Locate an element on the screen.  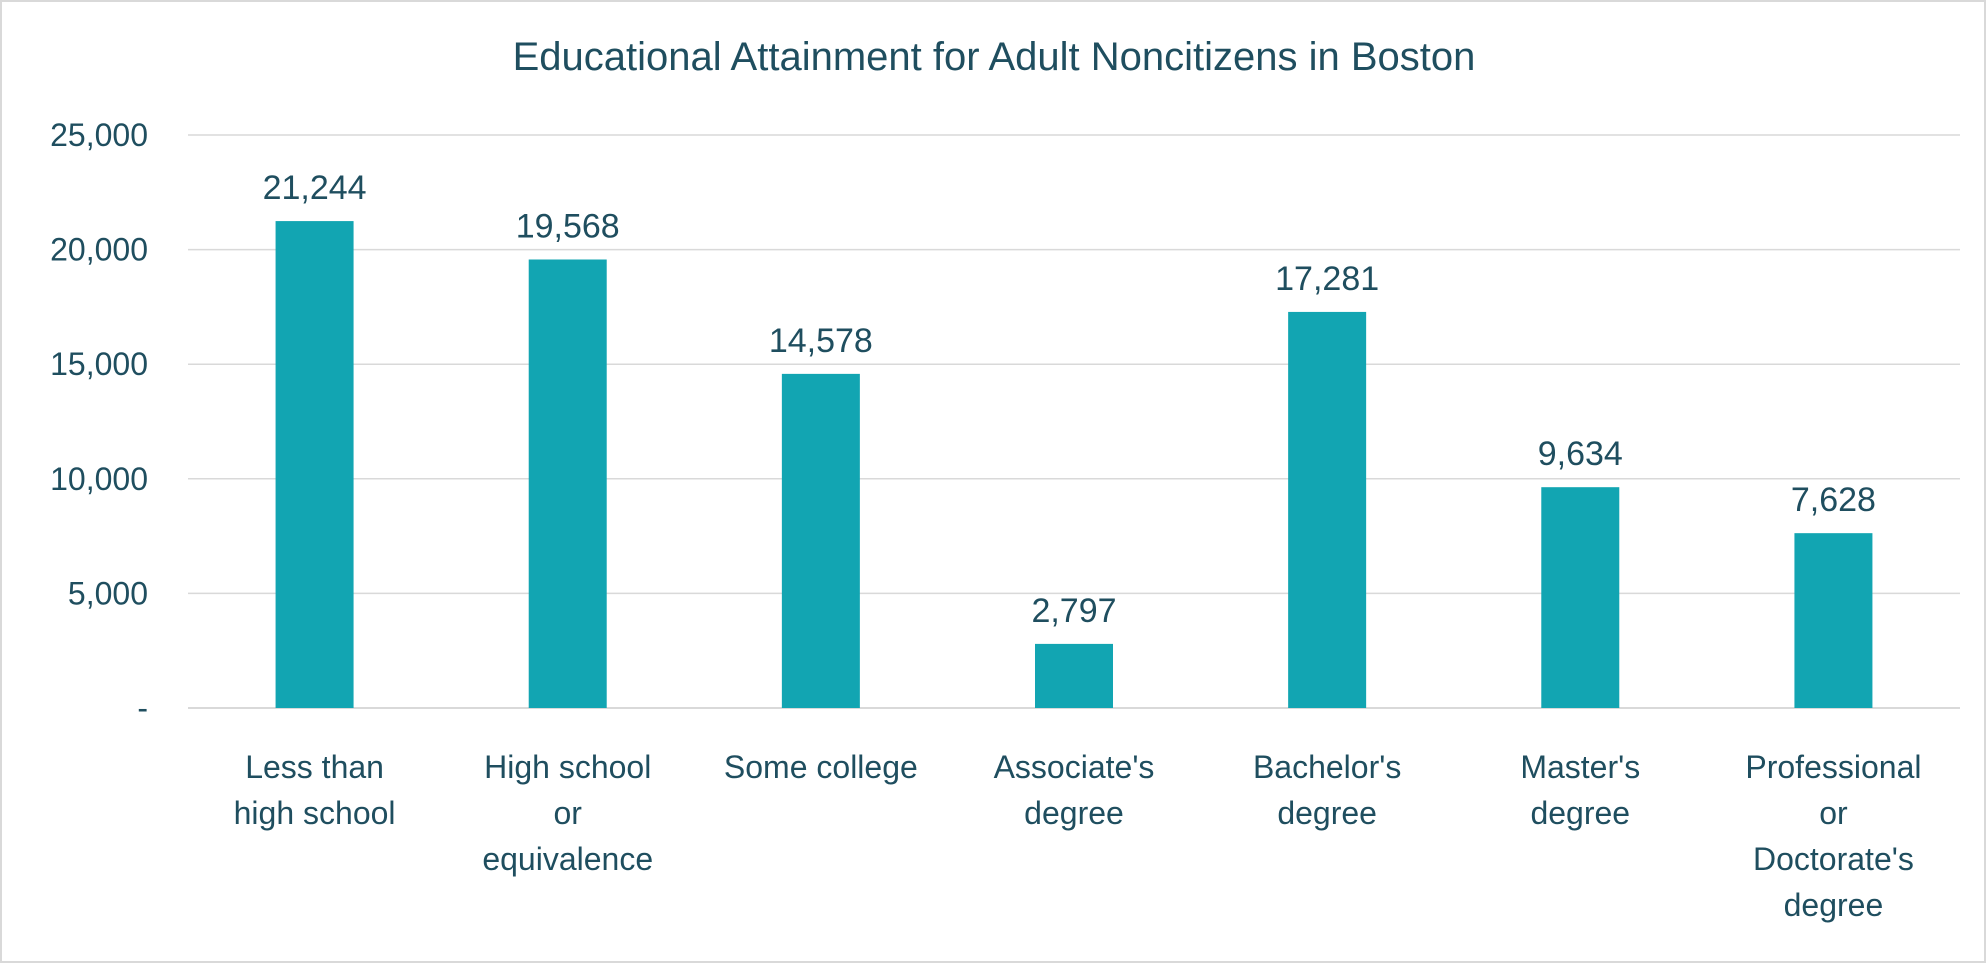
x-category-label: Master's degree is located at coordinates (1580, 790).